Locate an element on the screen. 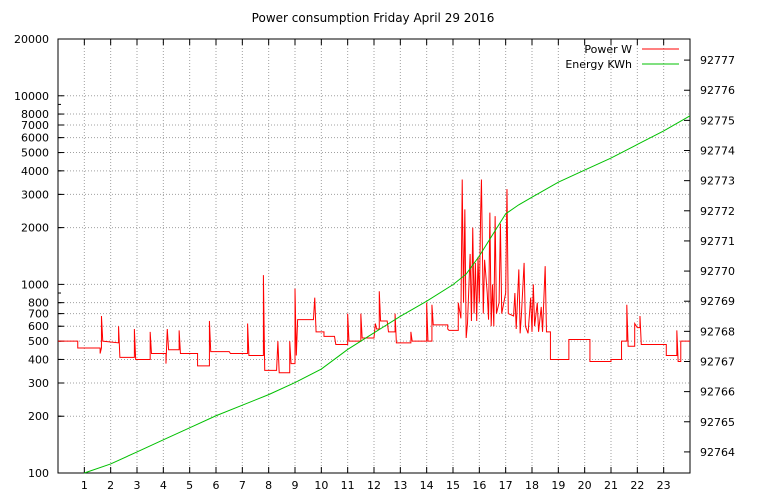 The image size is (768, 500). x-tick-label: 4 is located at coordinates (163, 485).